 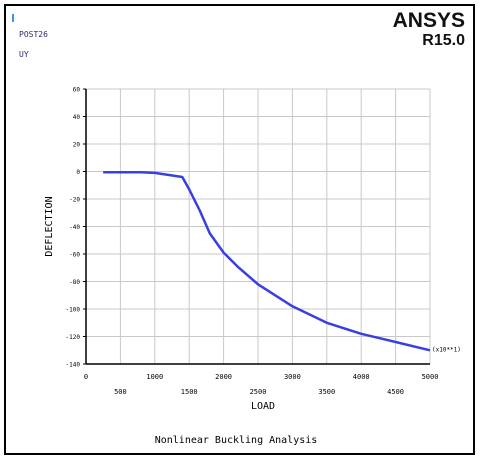 What do you see at coordinates (77, 145) in the screenshot?
I see `y-tick-label: 20` at bounding box center [77, 145].